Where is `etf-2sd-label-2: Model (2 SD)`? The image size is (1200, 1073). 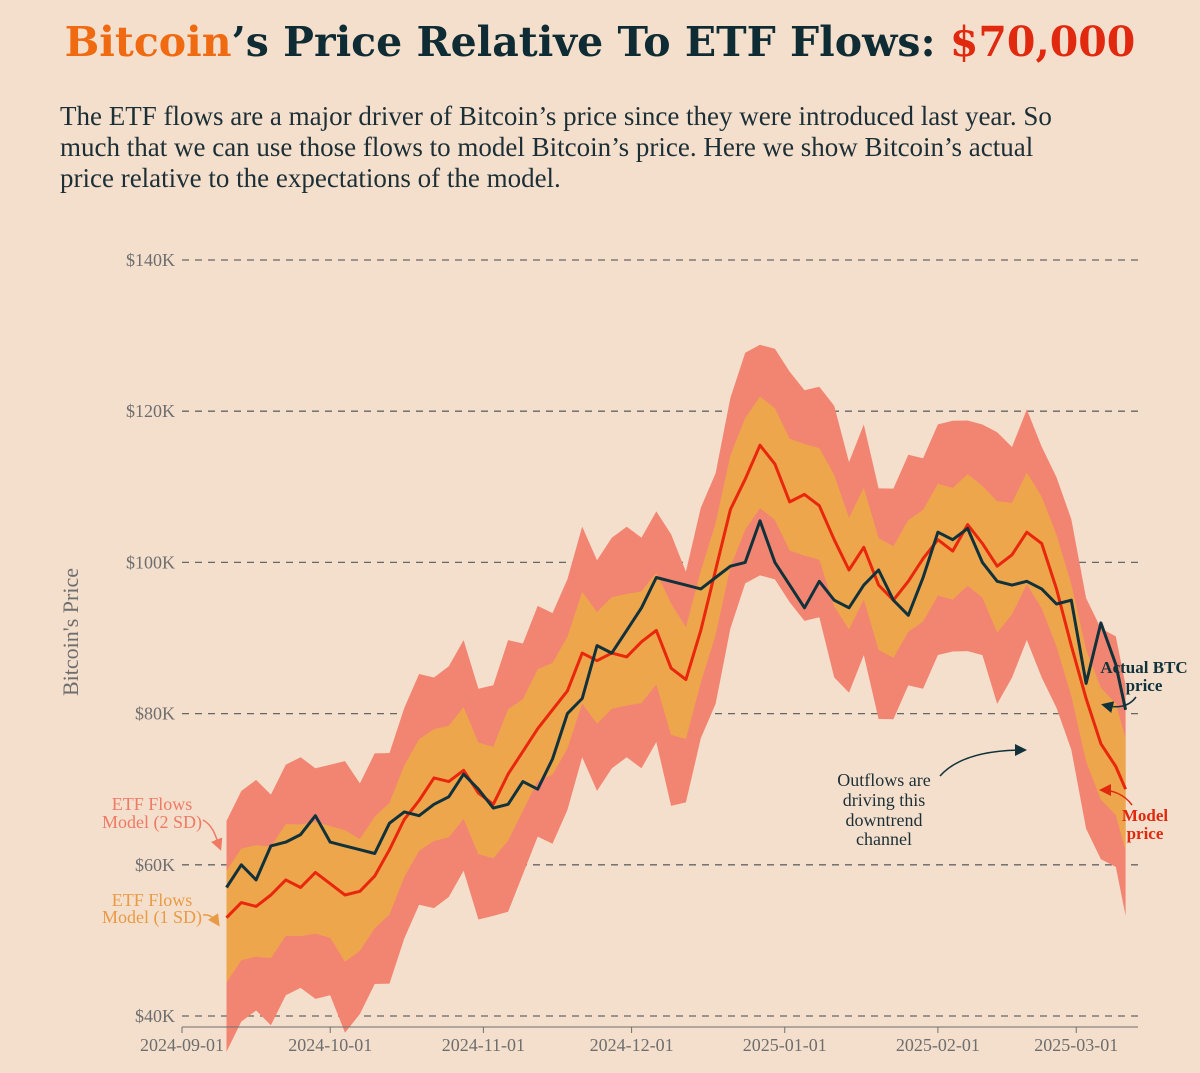 etf-2sd-label-2: Model (2 SD) is located at coordinates (152, 822).